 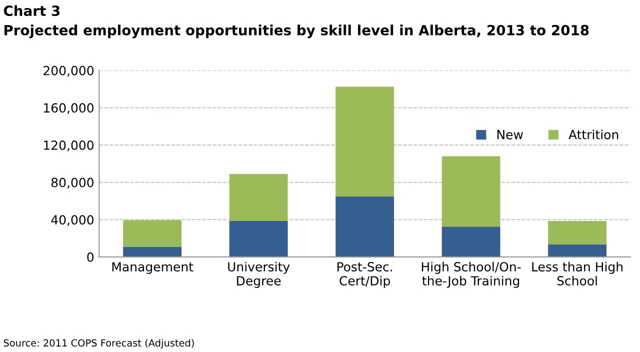 I want to click on y-tick-label: 40,000, so click(x=72, y=220).